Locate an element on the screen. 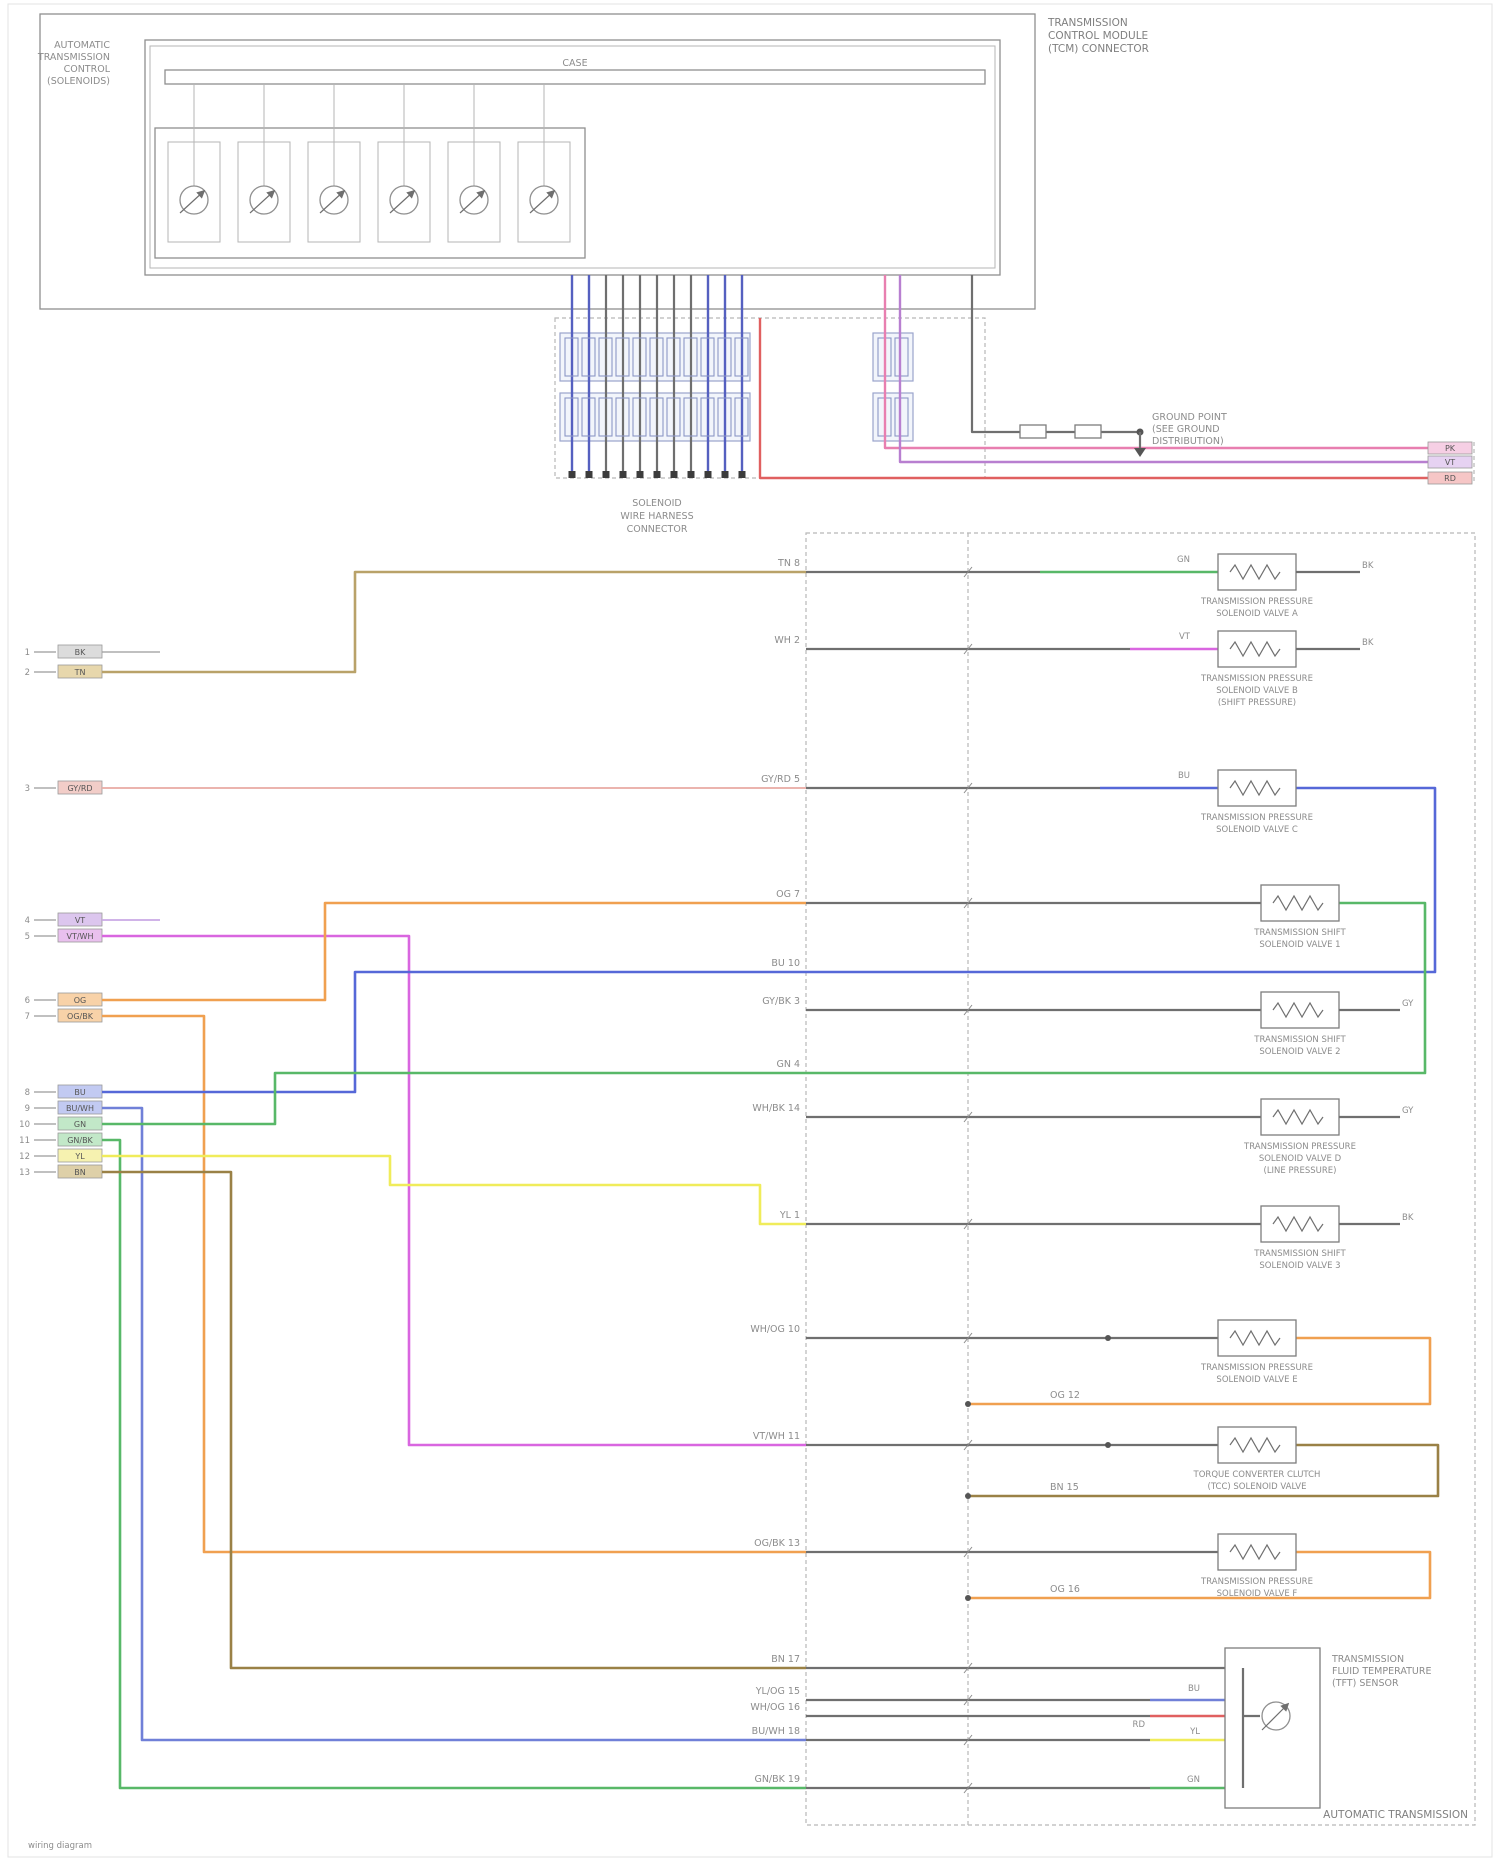 The width and height of the screenshot is (1500, 1861). svg-text: SOLENOID VALVE 3 is located at coordinates (1299, 1266).